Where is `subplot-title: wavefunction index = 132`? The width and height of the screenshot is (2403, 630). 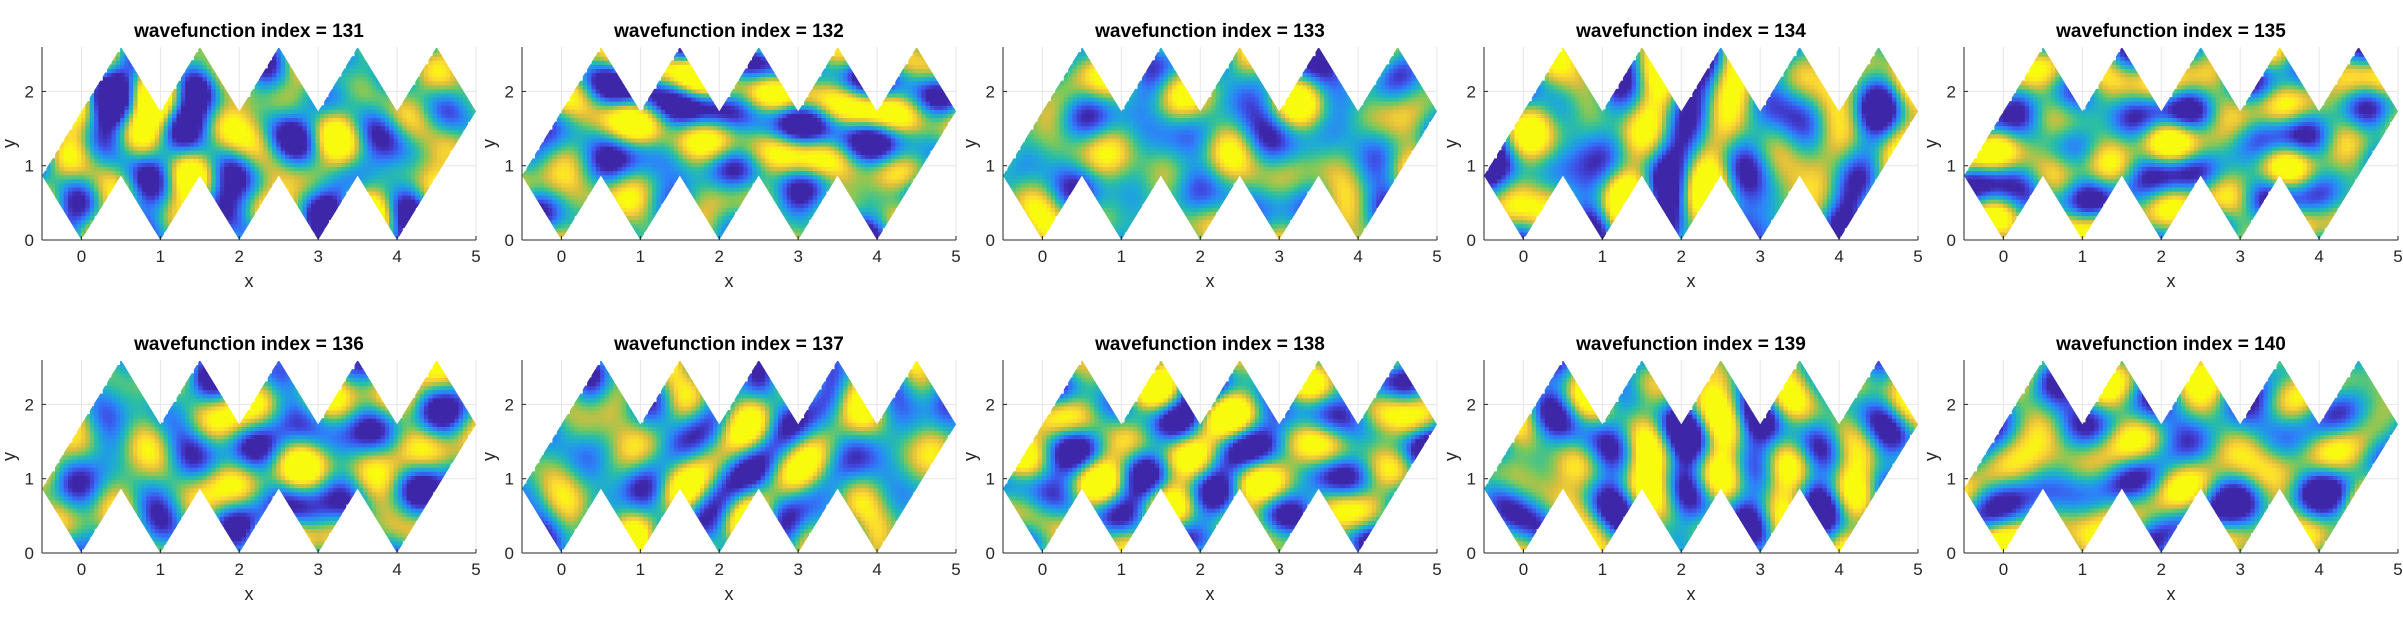 subplot-title: wavefunction index = 132 is located at coordinates (728, 31).